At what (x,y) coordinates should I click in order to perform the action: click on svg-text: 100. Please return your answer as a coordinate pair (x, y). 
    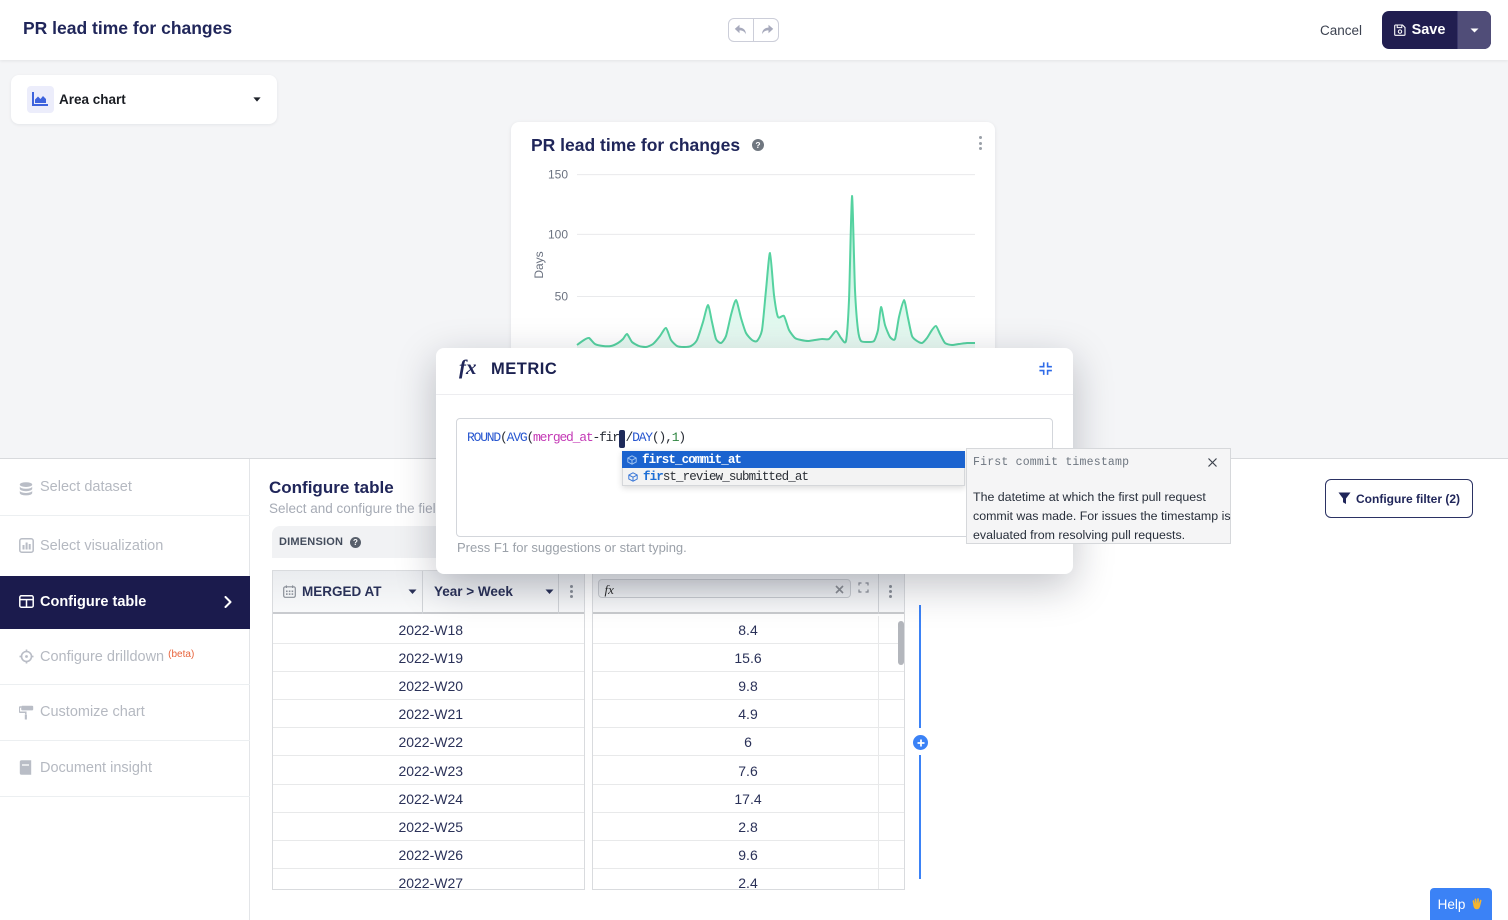
    Looking at the image, I should click on (558, 234).